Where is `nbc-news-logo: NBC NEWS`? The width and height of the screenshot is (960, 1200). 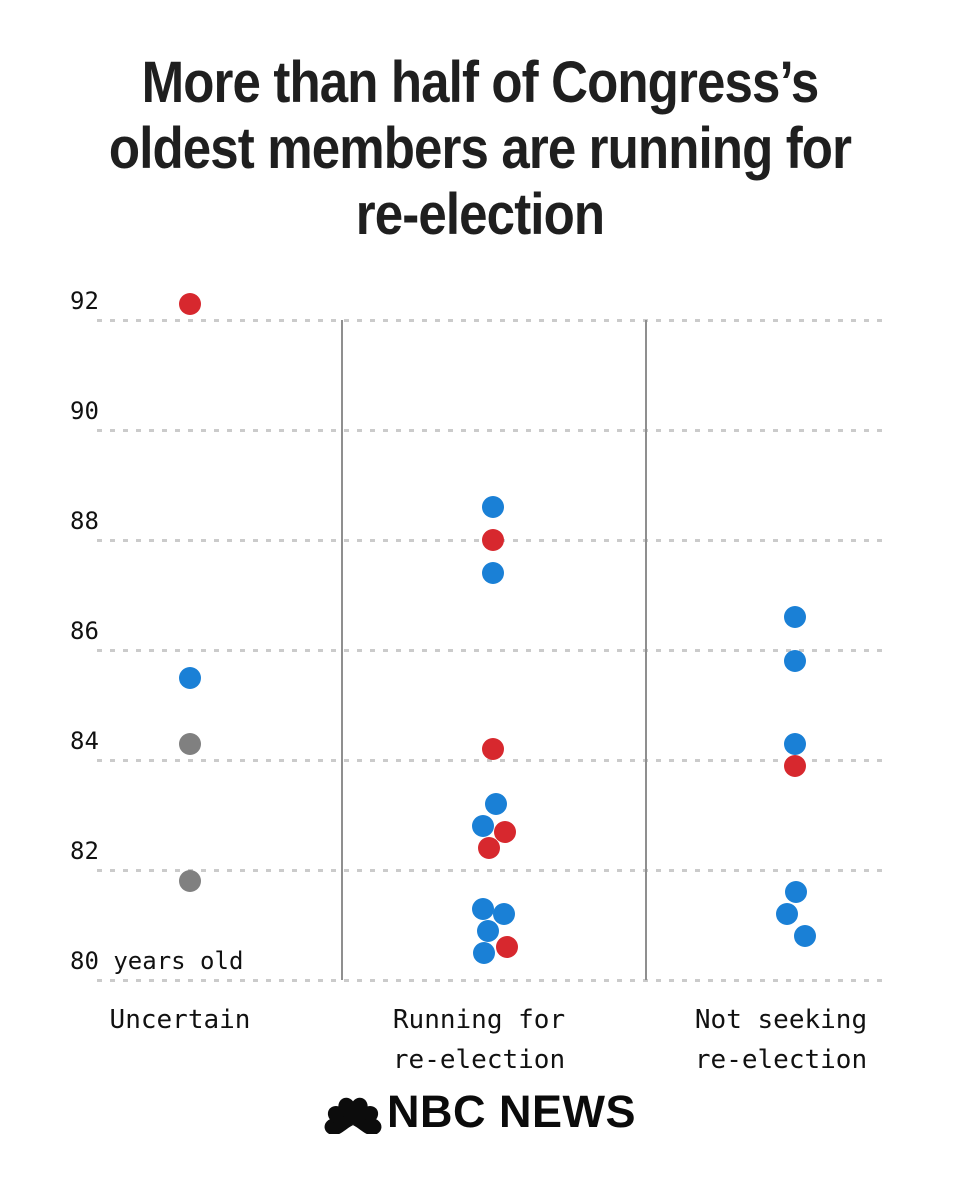 nbc-news-logo: NBC NEWS is located at coordinates (480, 1112).